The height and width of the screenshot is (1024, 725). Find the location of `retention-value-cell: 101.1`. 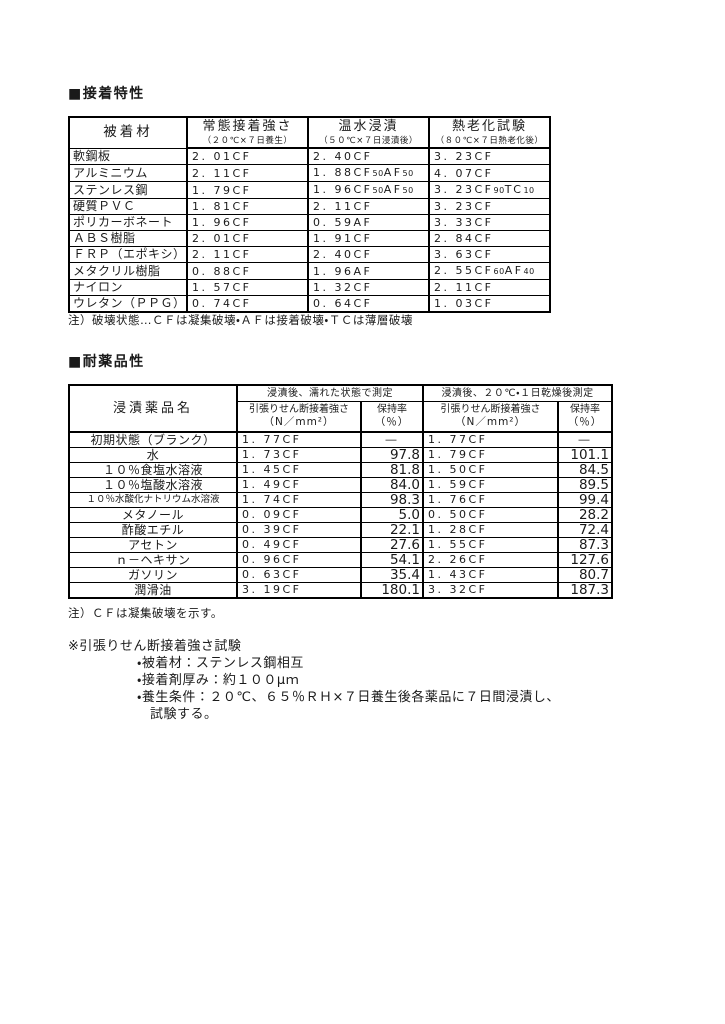

retention-value-cell: 101.1 is located at coordinates (585, 454).